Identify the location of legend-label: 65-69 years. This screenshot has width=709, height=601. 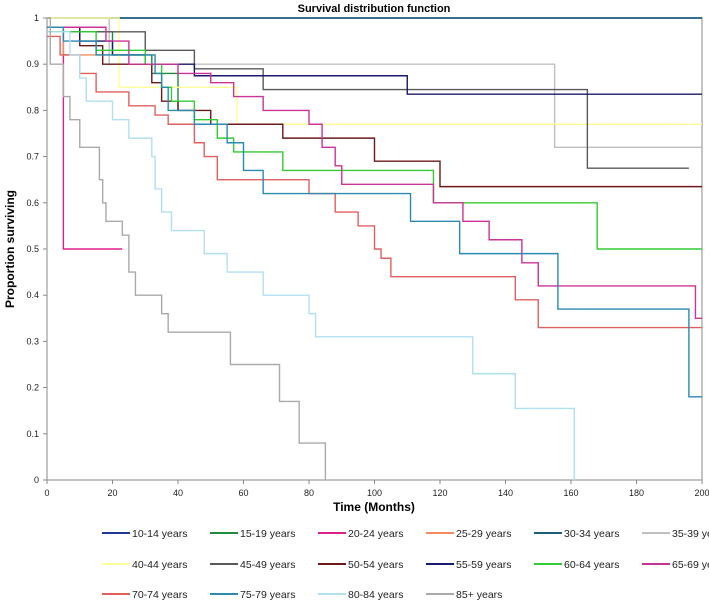
(690, 565).